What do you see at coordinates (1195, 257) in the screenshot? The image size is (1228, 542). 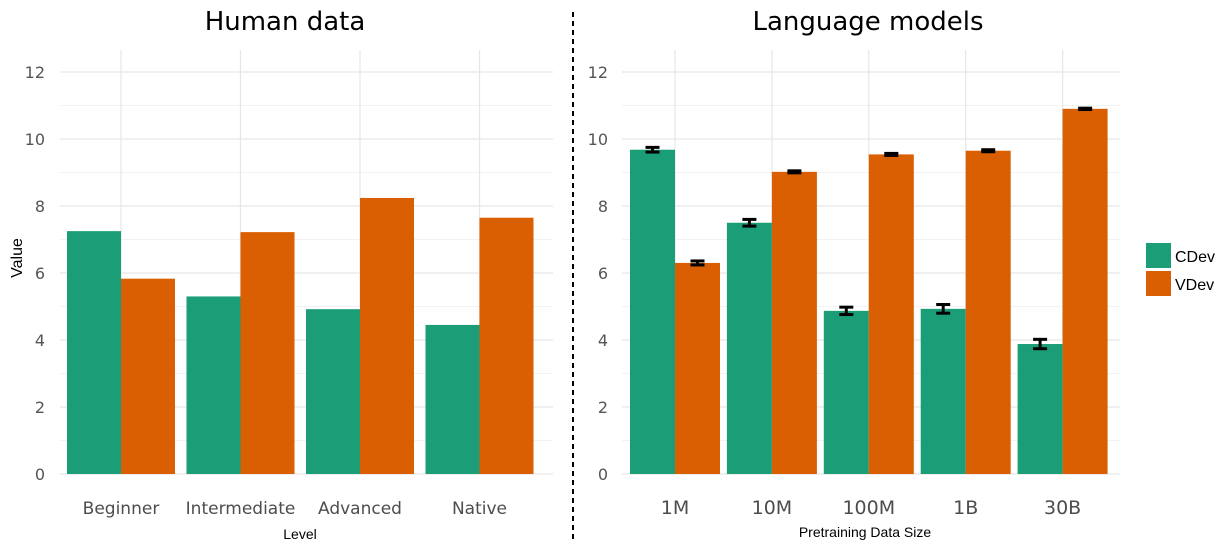 I see `legend-label-cdev: CDev` at bounding box center [1195, 257].